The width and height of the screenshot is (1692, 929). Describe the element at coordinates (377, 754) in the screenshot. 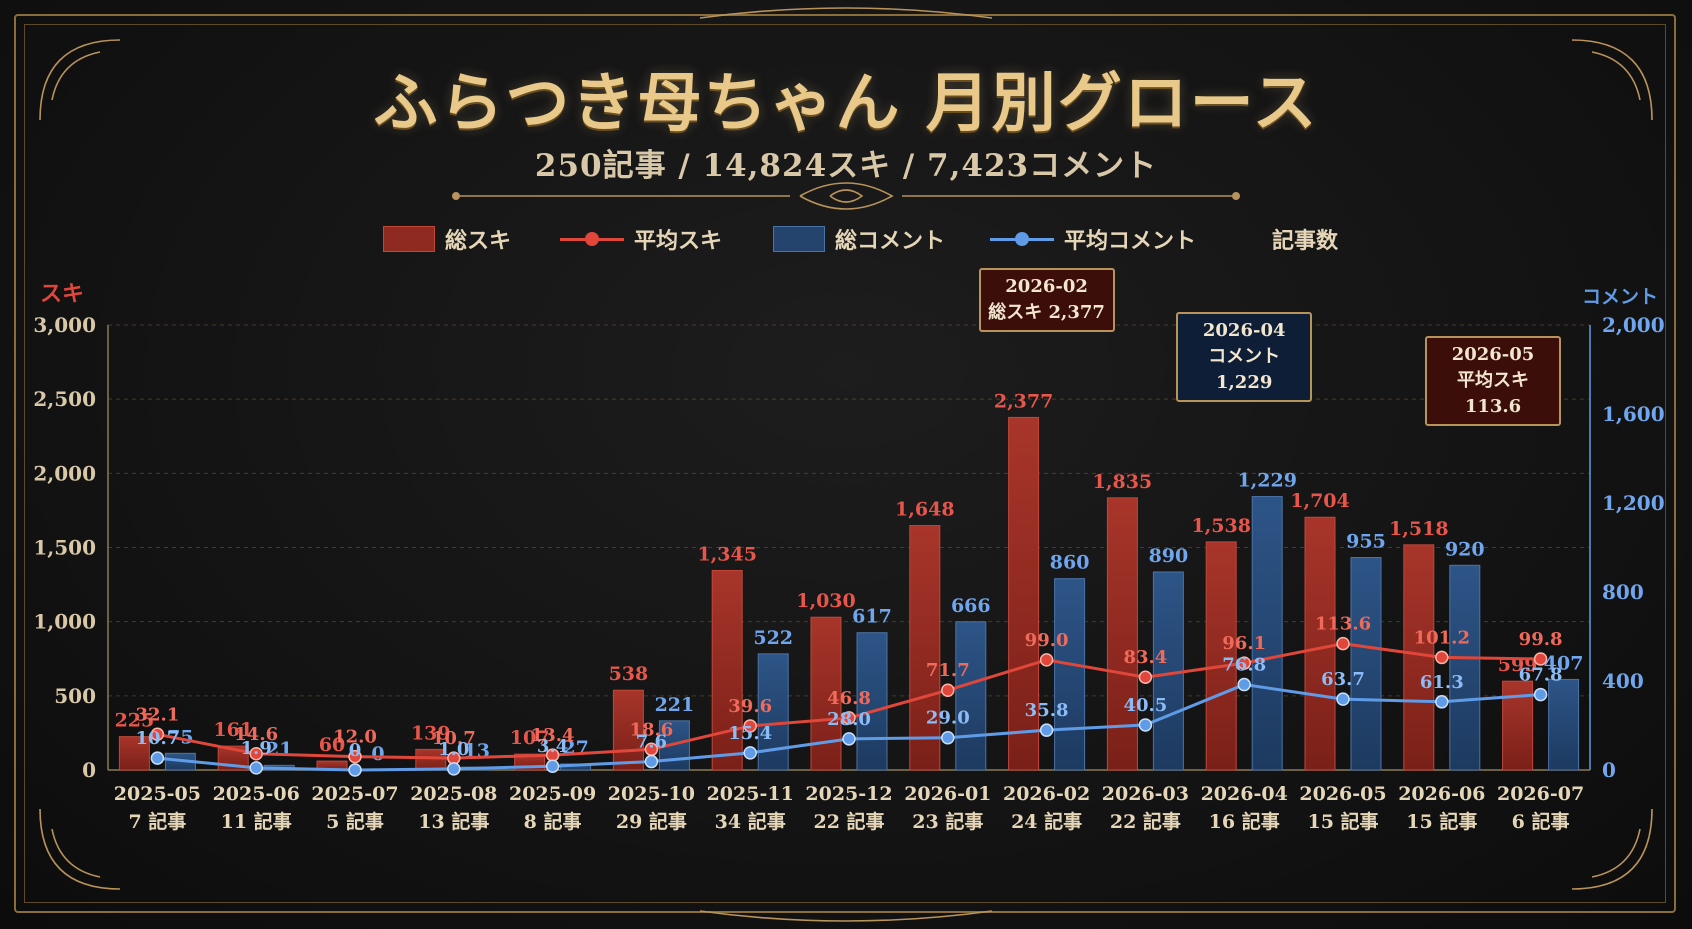

I see `bar-label-total-comments: 0` at that location.